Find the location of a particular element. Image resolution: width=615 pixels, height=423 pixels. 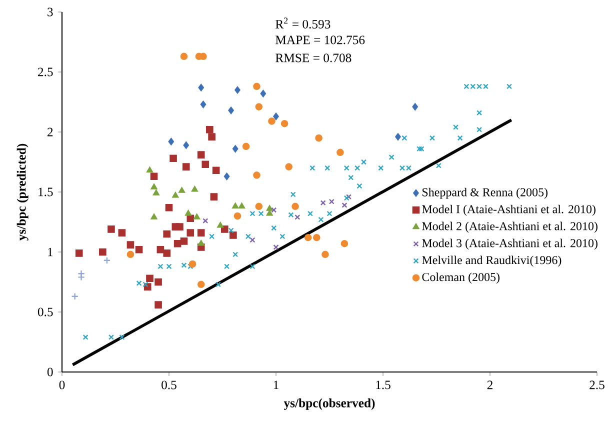

x-tick-label: 2.5 is located at coordinates (597, 385).